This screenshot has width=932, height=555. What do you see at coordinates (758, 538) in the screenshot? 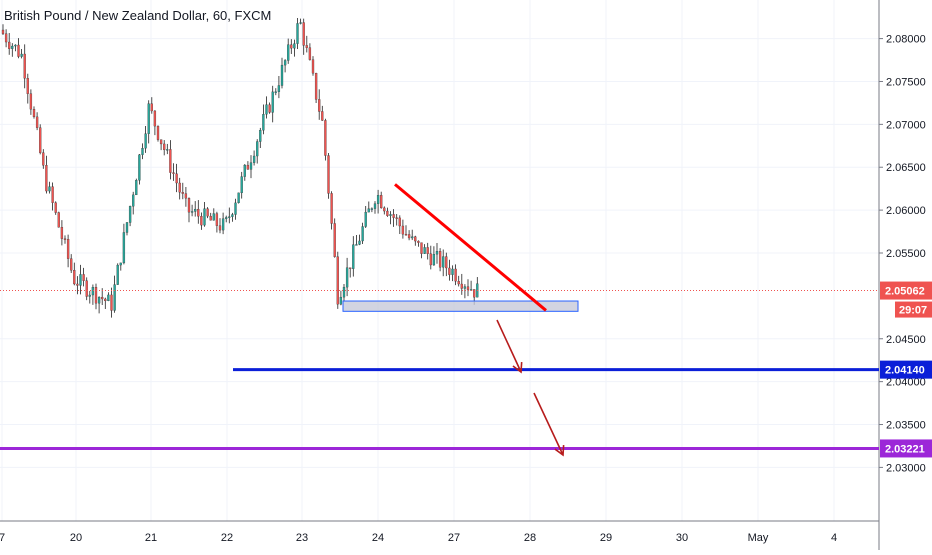
I see `x-tick-label: May` at bounding box center [758, 538].